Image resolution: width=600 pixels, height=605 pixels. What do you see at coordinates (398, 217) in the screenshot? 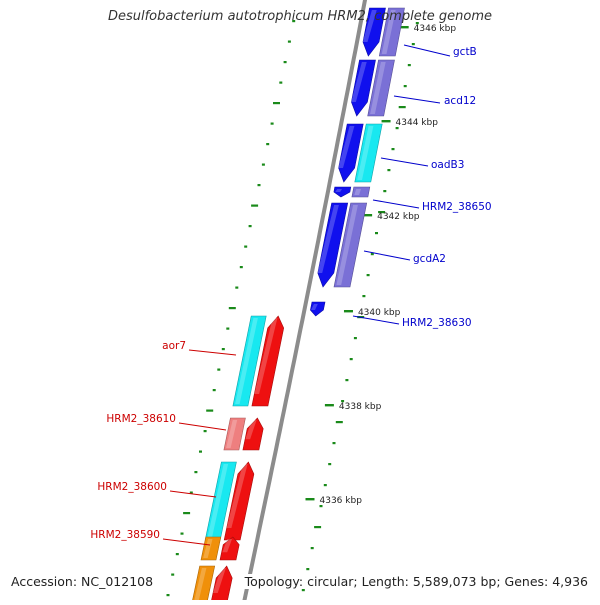
I see `ruler-label: 4342 kbp` at bounding box center [398, 217].